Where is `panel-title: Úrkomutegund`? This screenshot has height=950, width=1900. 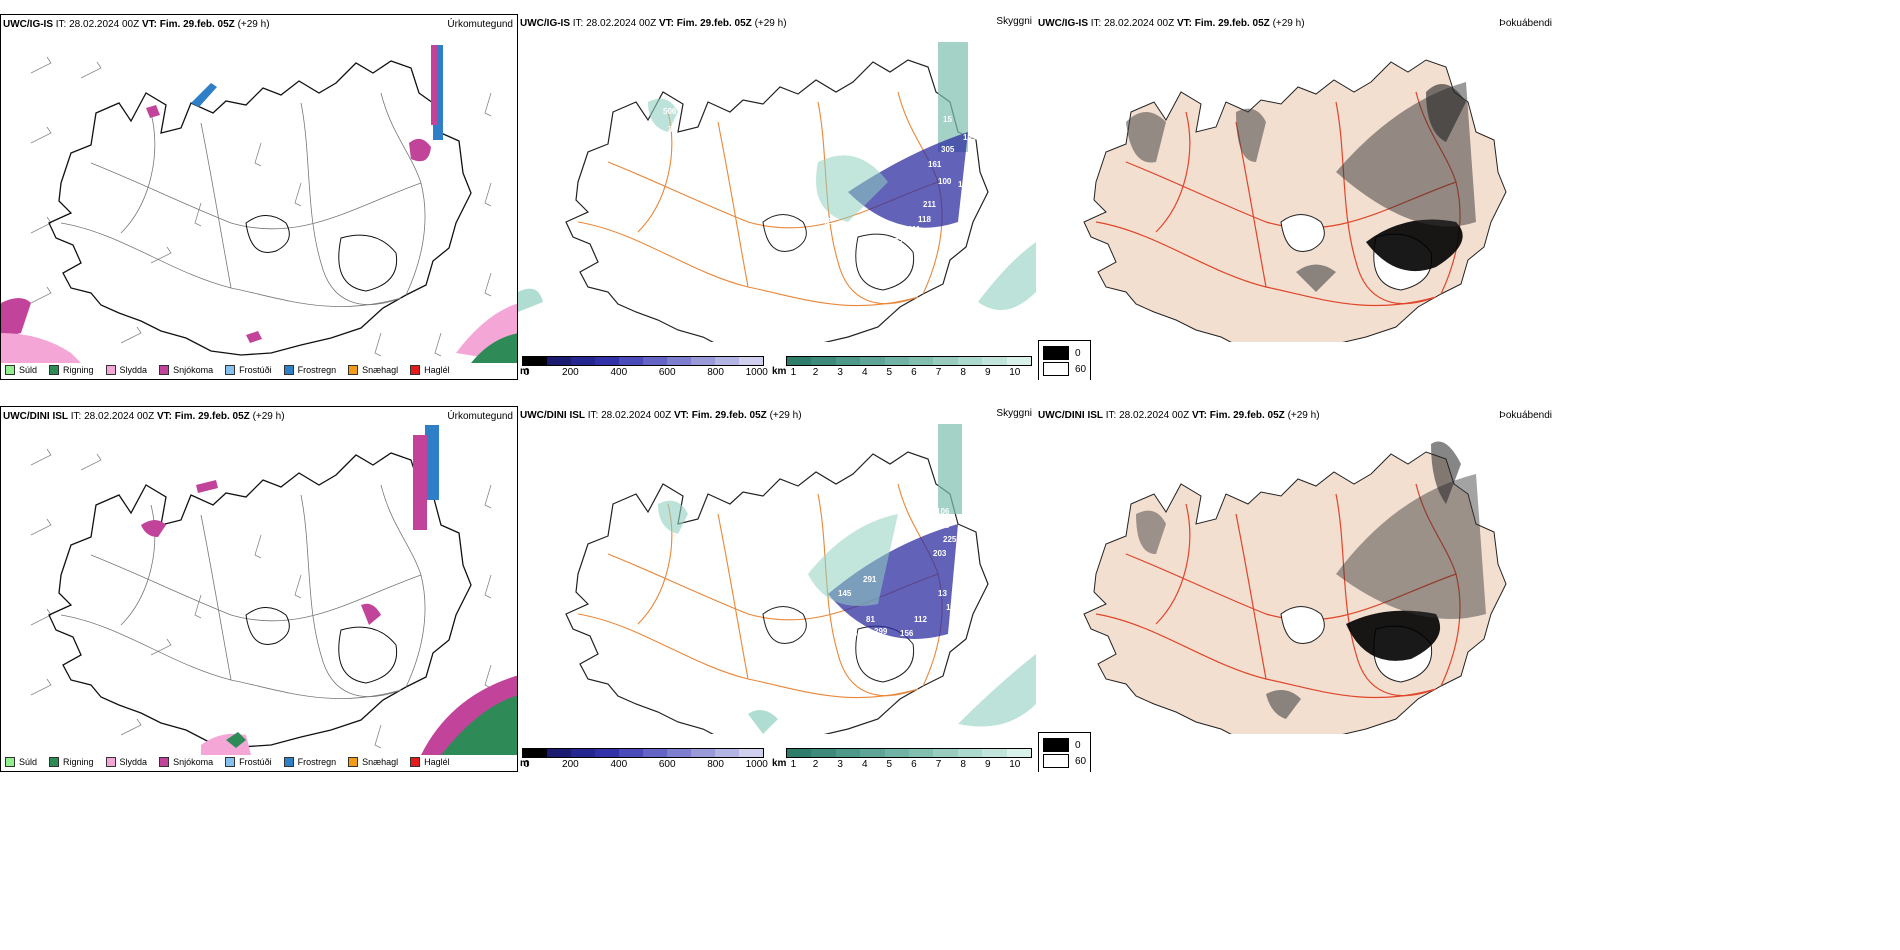 panel-title: Úrkomutegund is located at coordinates (480, 416).